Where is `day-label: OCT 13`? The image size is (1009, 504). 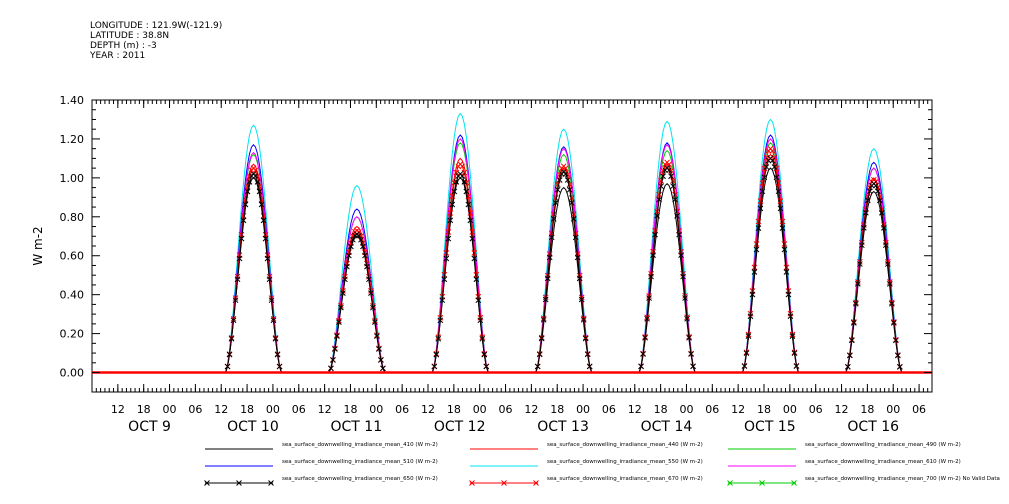
day-label: OCT 13 is located at coordinates (563, 427).